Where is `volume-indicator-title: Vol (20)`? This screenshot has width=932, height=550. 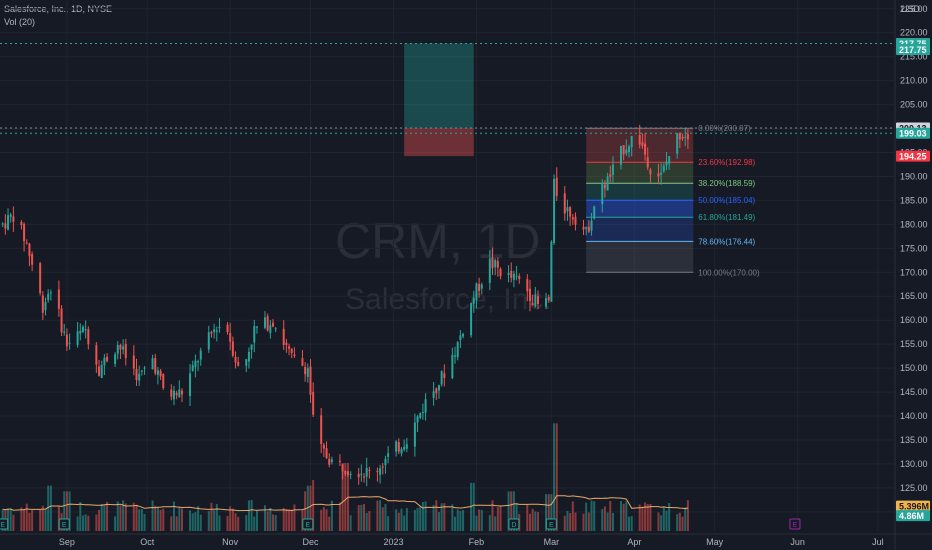 volume-indicator-title: Vol (20) is located at coordinates (20, 22).